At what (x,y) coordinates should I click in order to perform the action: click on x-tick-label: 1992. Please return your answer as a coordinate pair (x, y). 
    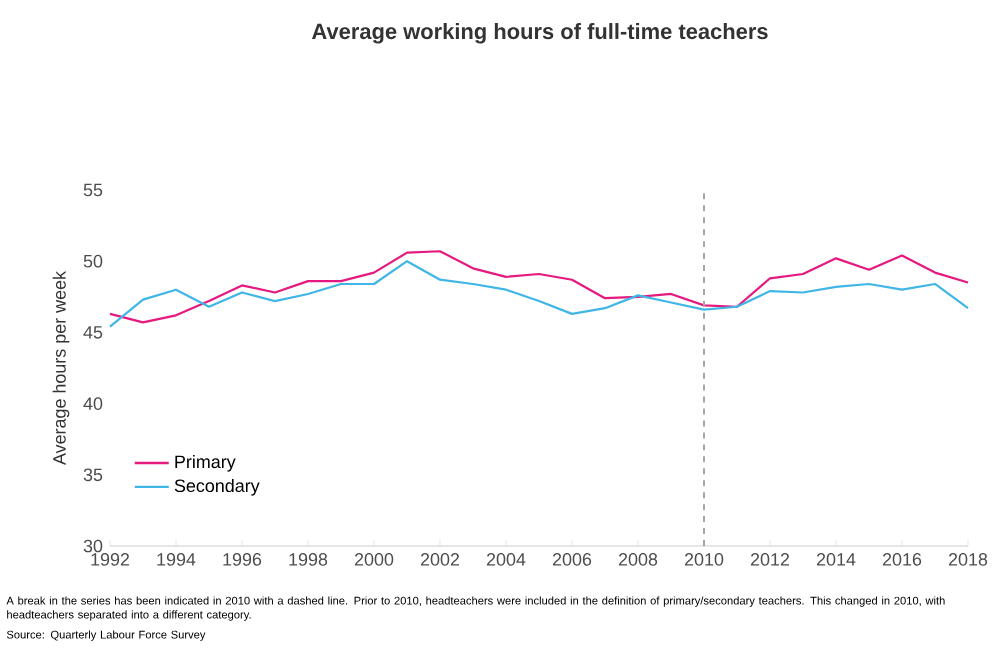
    Looking at the image, I should click on (110, 559).